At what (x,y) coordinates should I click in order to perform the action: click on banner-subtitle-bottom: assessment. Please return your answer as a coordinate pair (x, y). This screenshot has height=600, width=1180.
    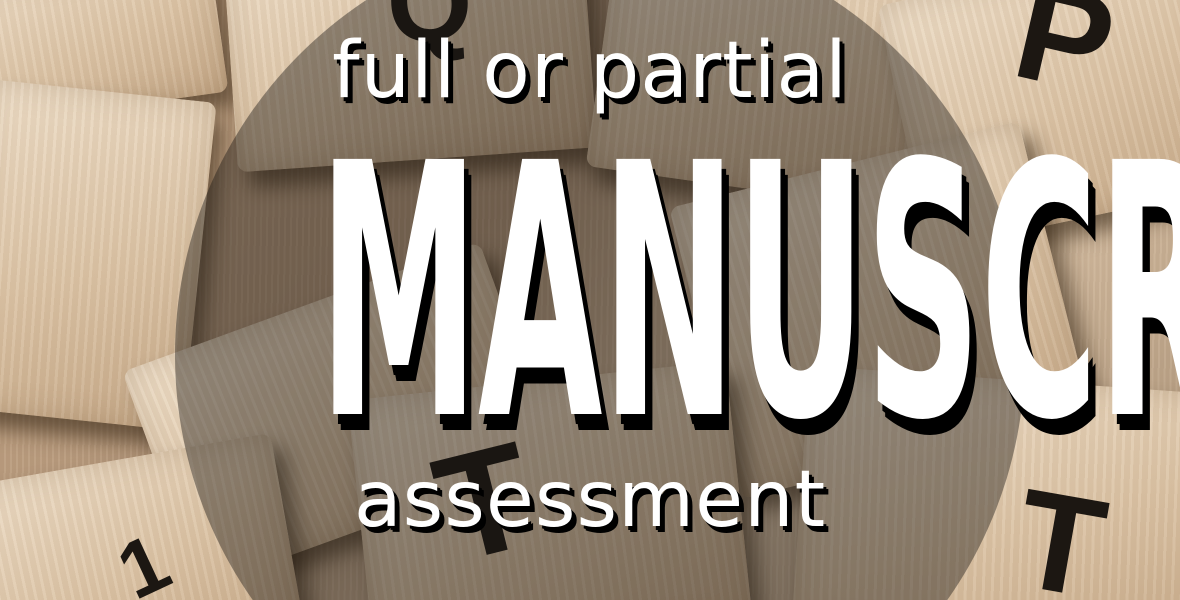
    Looking at the image, I should click on (590, 500).